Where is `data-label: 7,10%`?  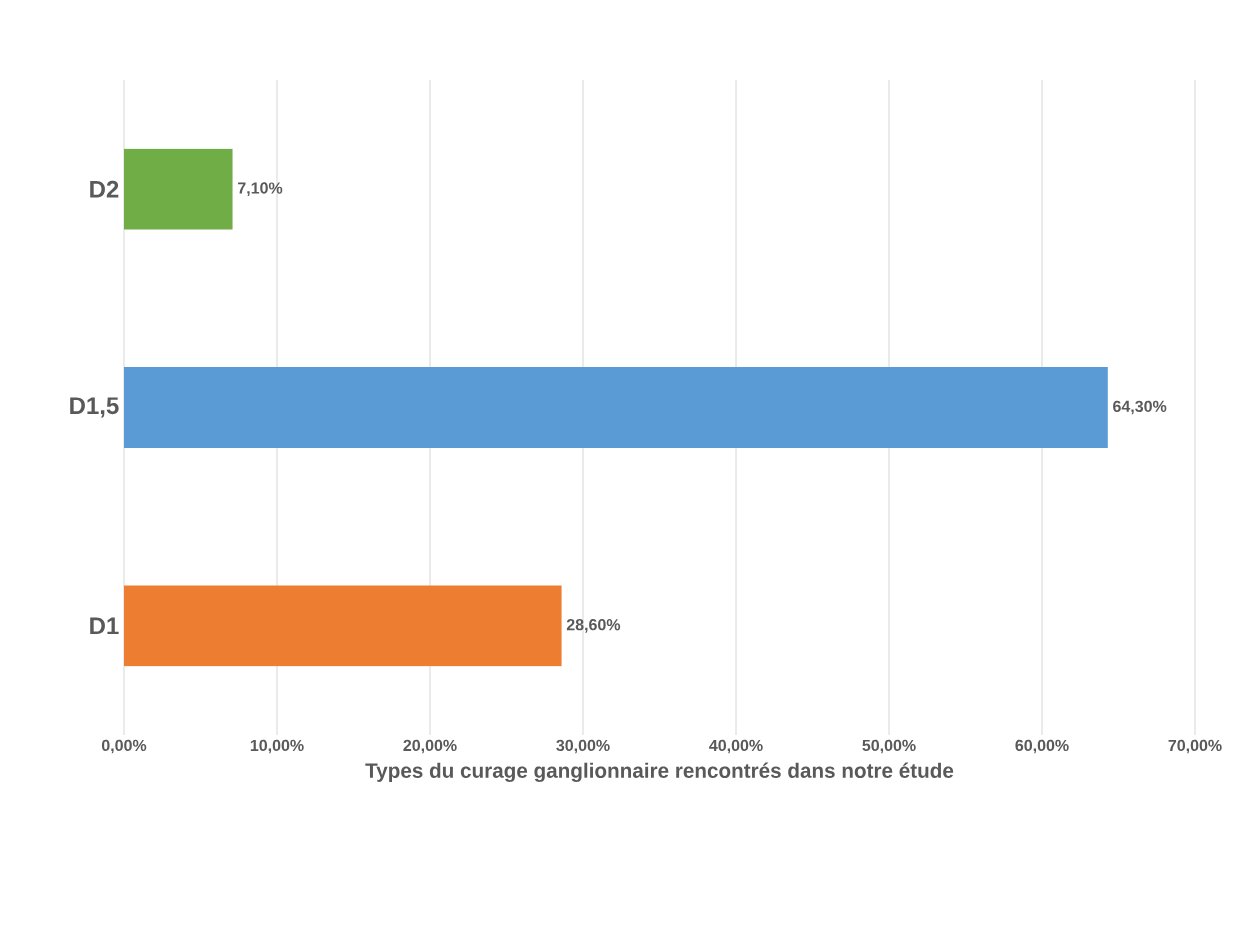 data-label: 7,10% is located at coordinates (260, 189).